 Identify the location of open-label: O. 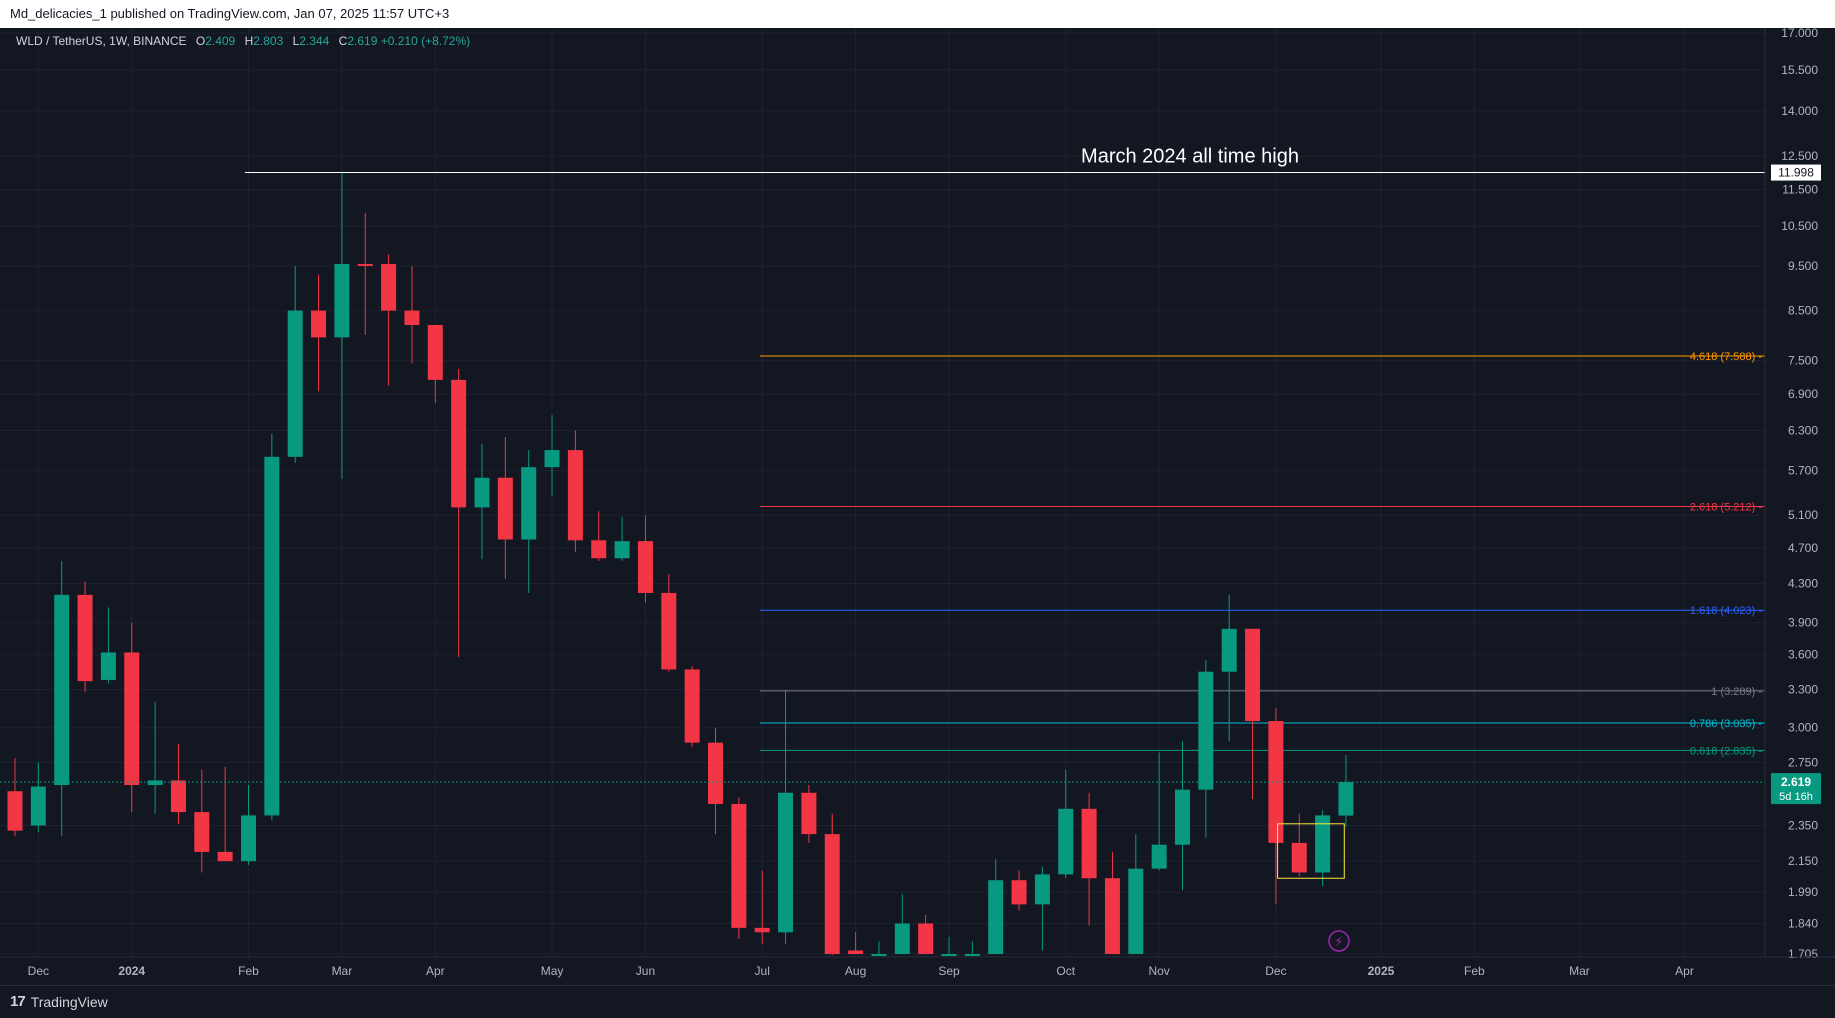
(200, 41).